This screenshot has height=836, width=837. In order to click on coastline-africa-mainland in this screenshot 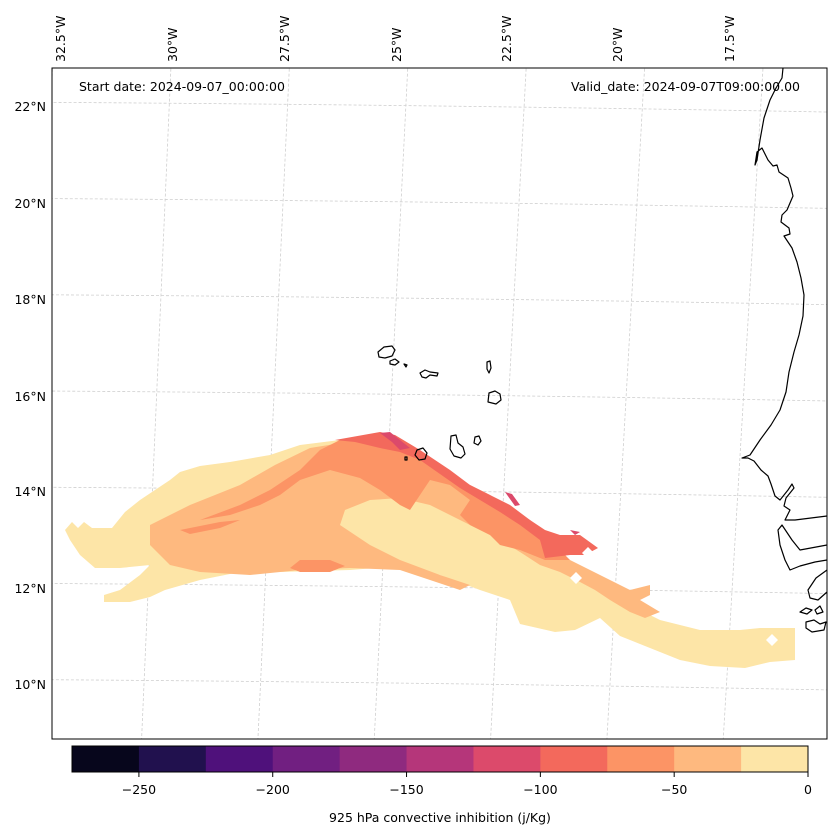, I will do `click(784, 350)`.